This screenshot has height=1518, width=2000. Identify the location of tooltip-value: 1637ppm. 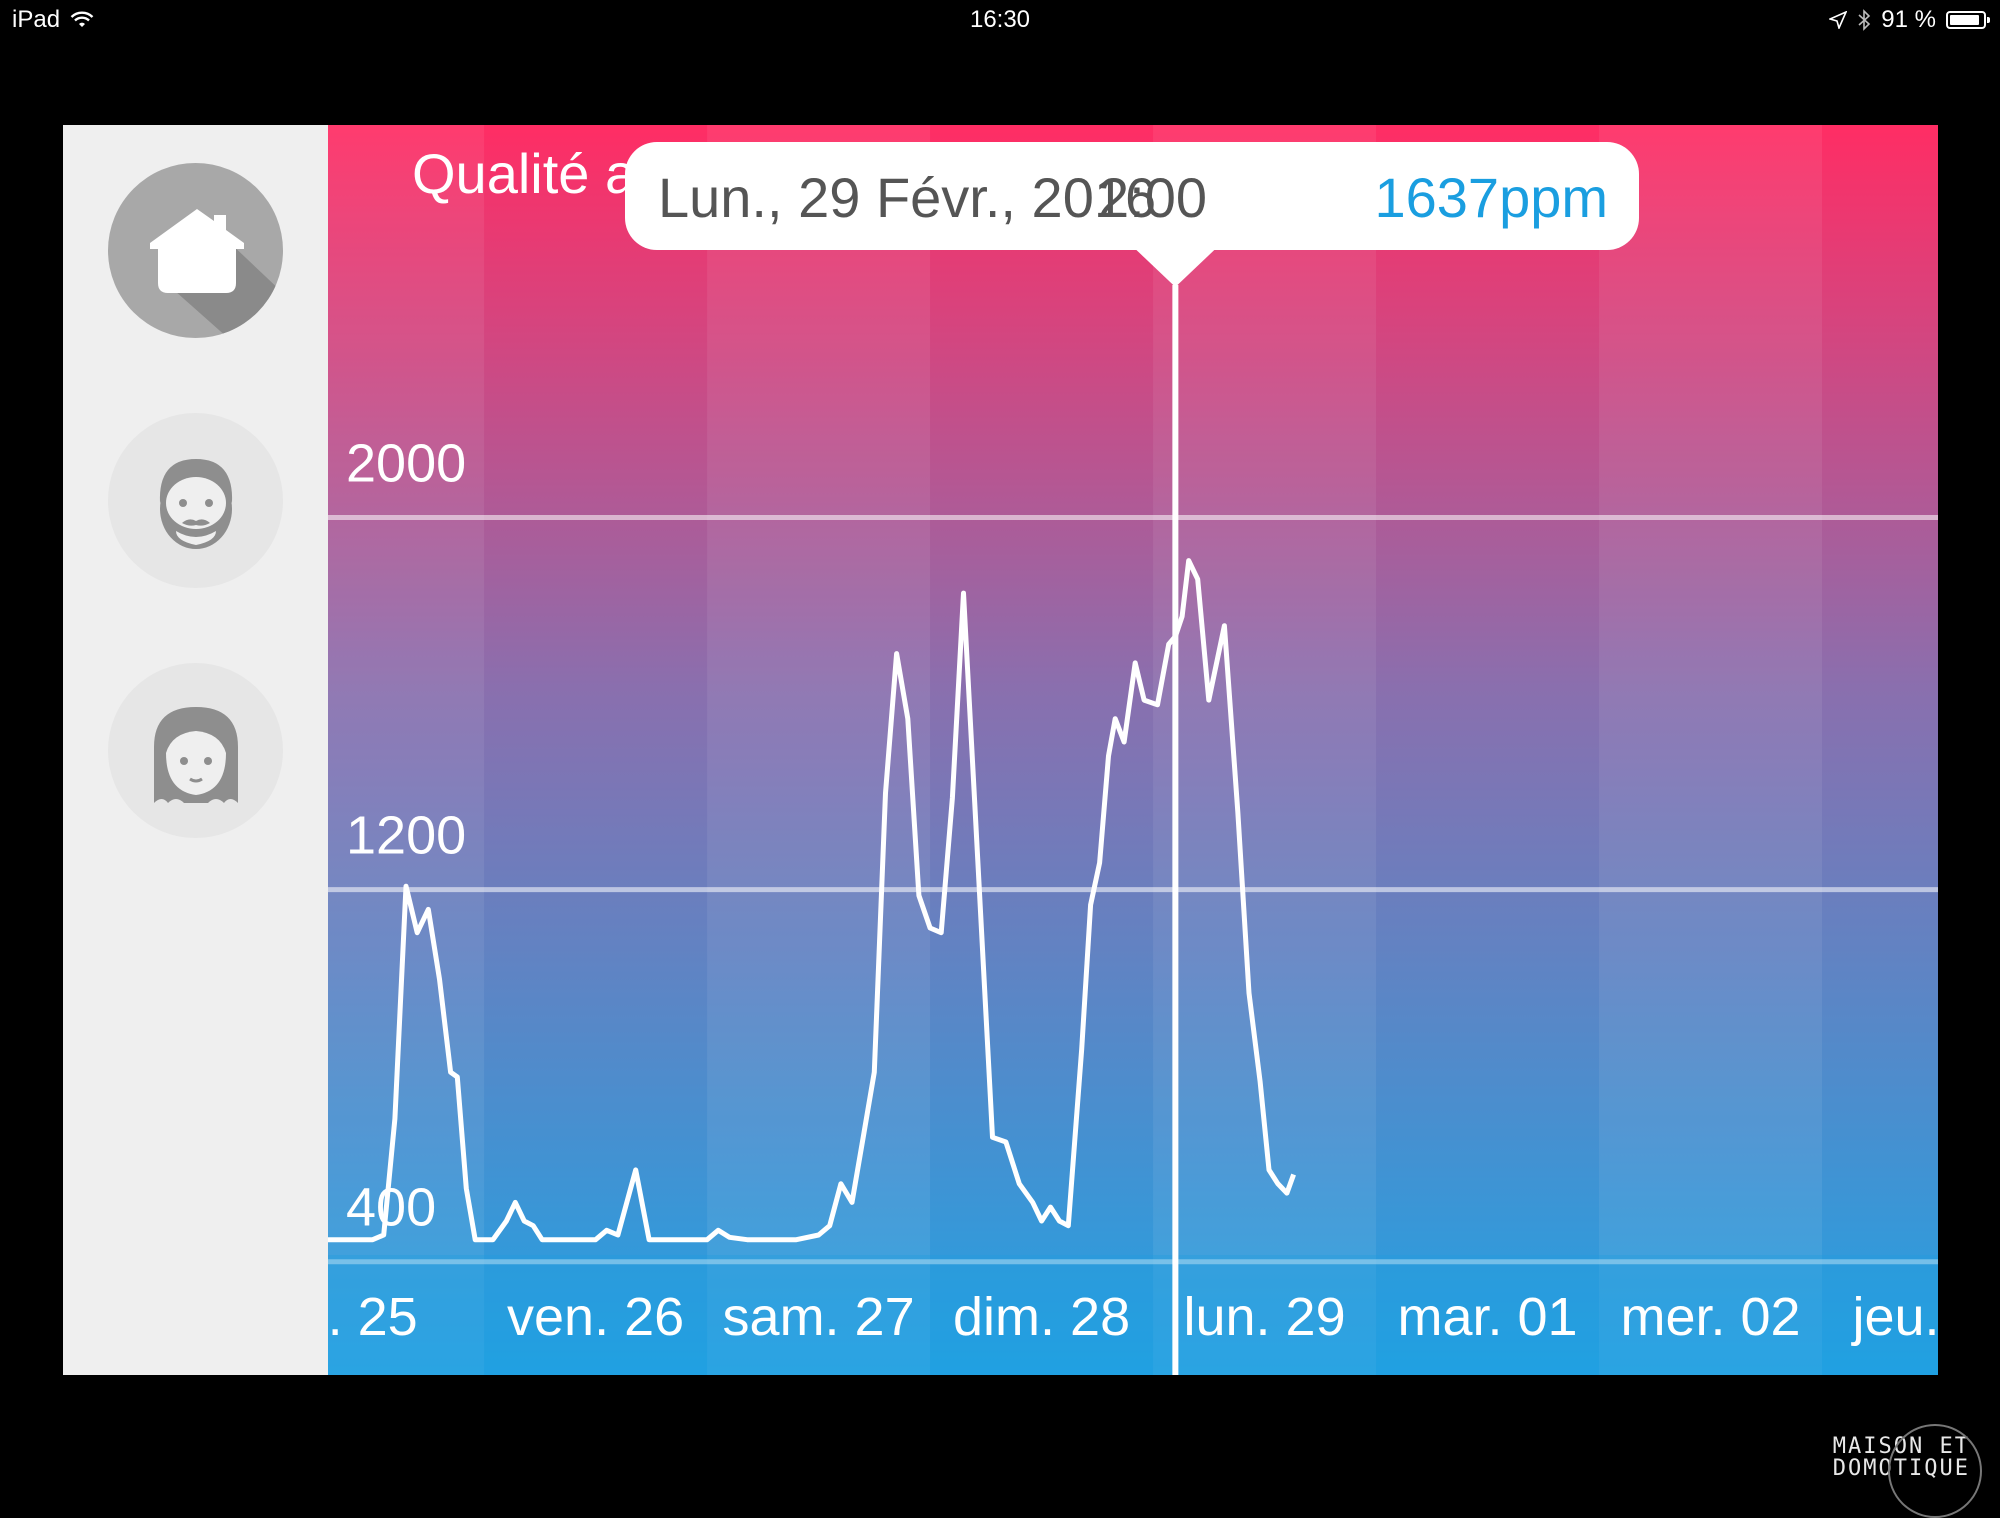
(1491, 197).